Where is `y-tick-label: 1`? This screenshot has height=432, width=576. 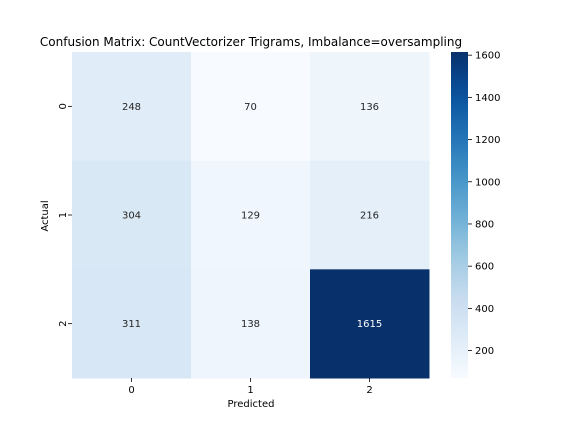
y-tick-label: 1 is located at coordinates (63, 215).